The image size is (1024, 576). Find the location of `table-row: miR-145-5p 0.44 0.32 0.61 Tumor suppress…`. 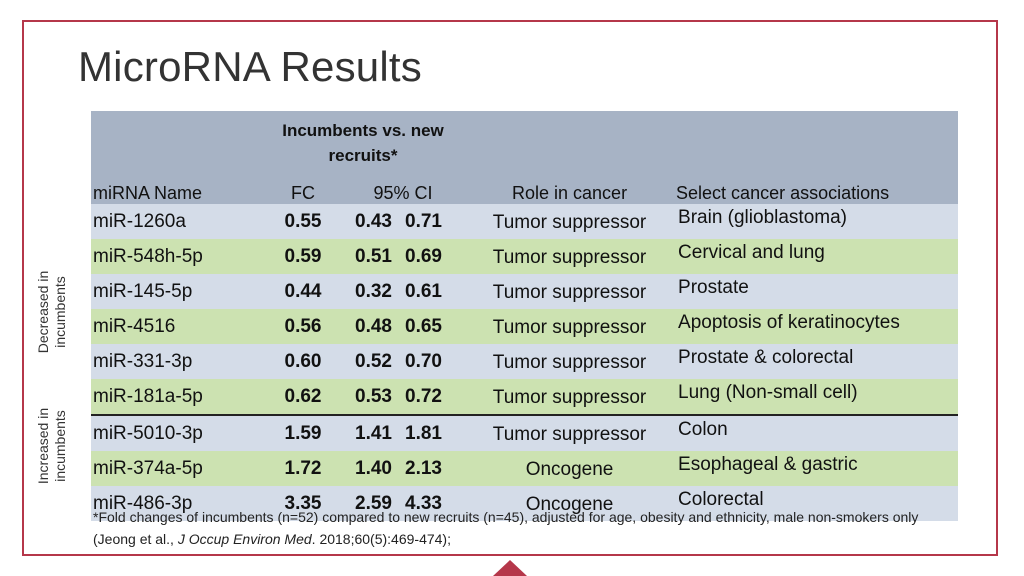

table-row: miR-145-5p 0.44 0.32 0.61 Tumor suppress… is located at coordinates (525, 291).